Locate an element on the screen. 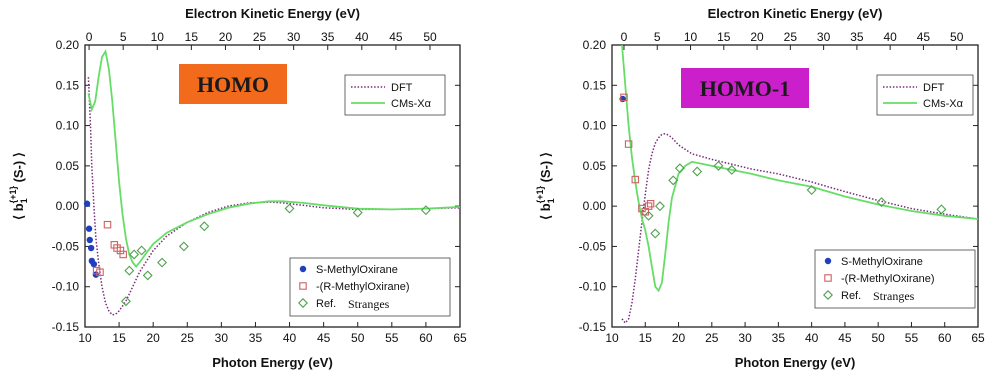 This screenshot has width=1005, height=385. x-tick-label: 55 is located at coordinates (392, 338).